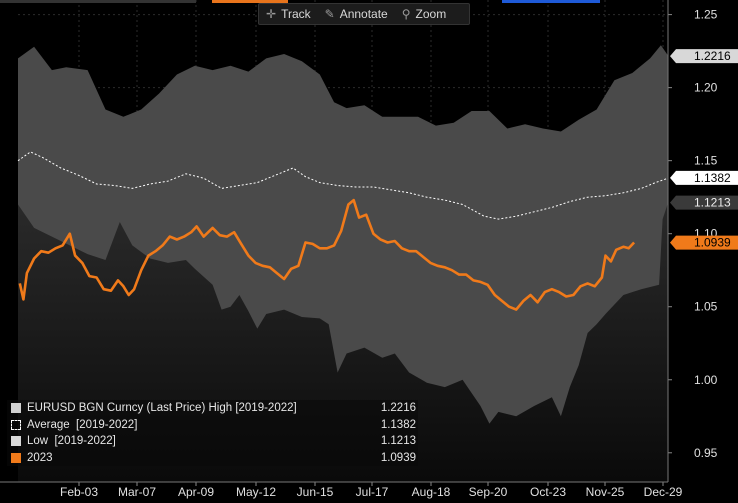 Image resolution: width=738 pixels, height=503 pixels. What do you see at coordinates (706, 453) in the screenshot?
I see `y-tick-label: 0.95` at bounding box center [706, 453].